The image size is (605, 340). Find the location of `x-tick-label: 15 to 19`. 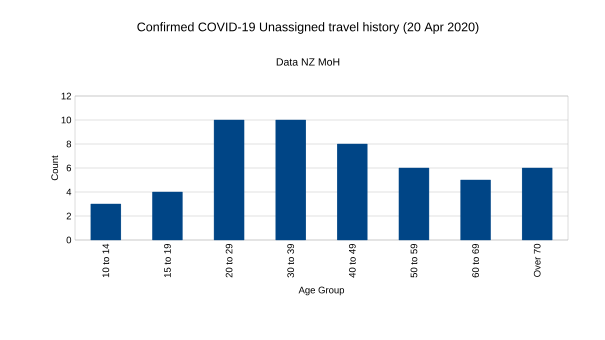

x-tick-label: 15 to 19 is located at coordinates (167, 261).